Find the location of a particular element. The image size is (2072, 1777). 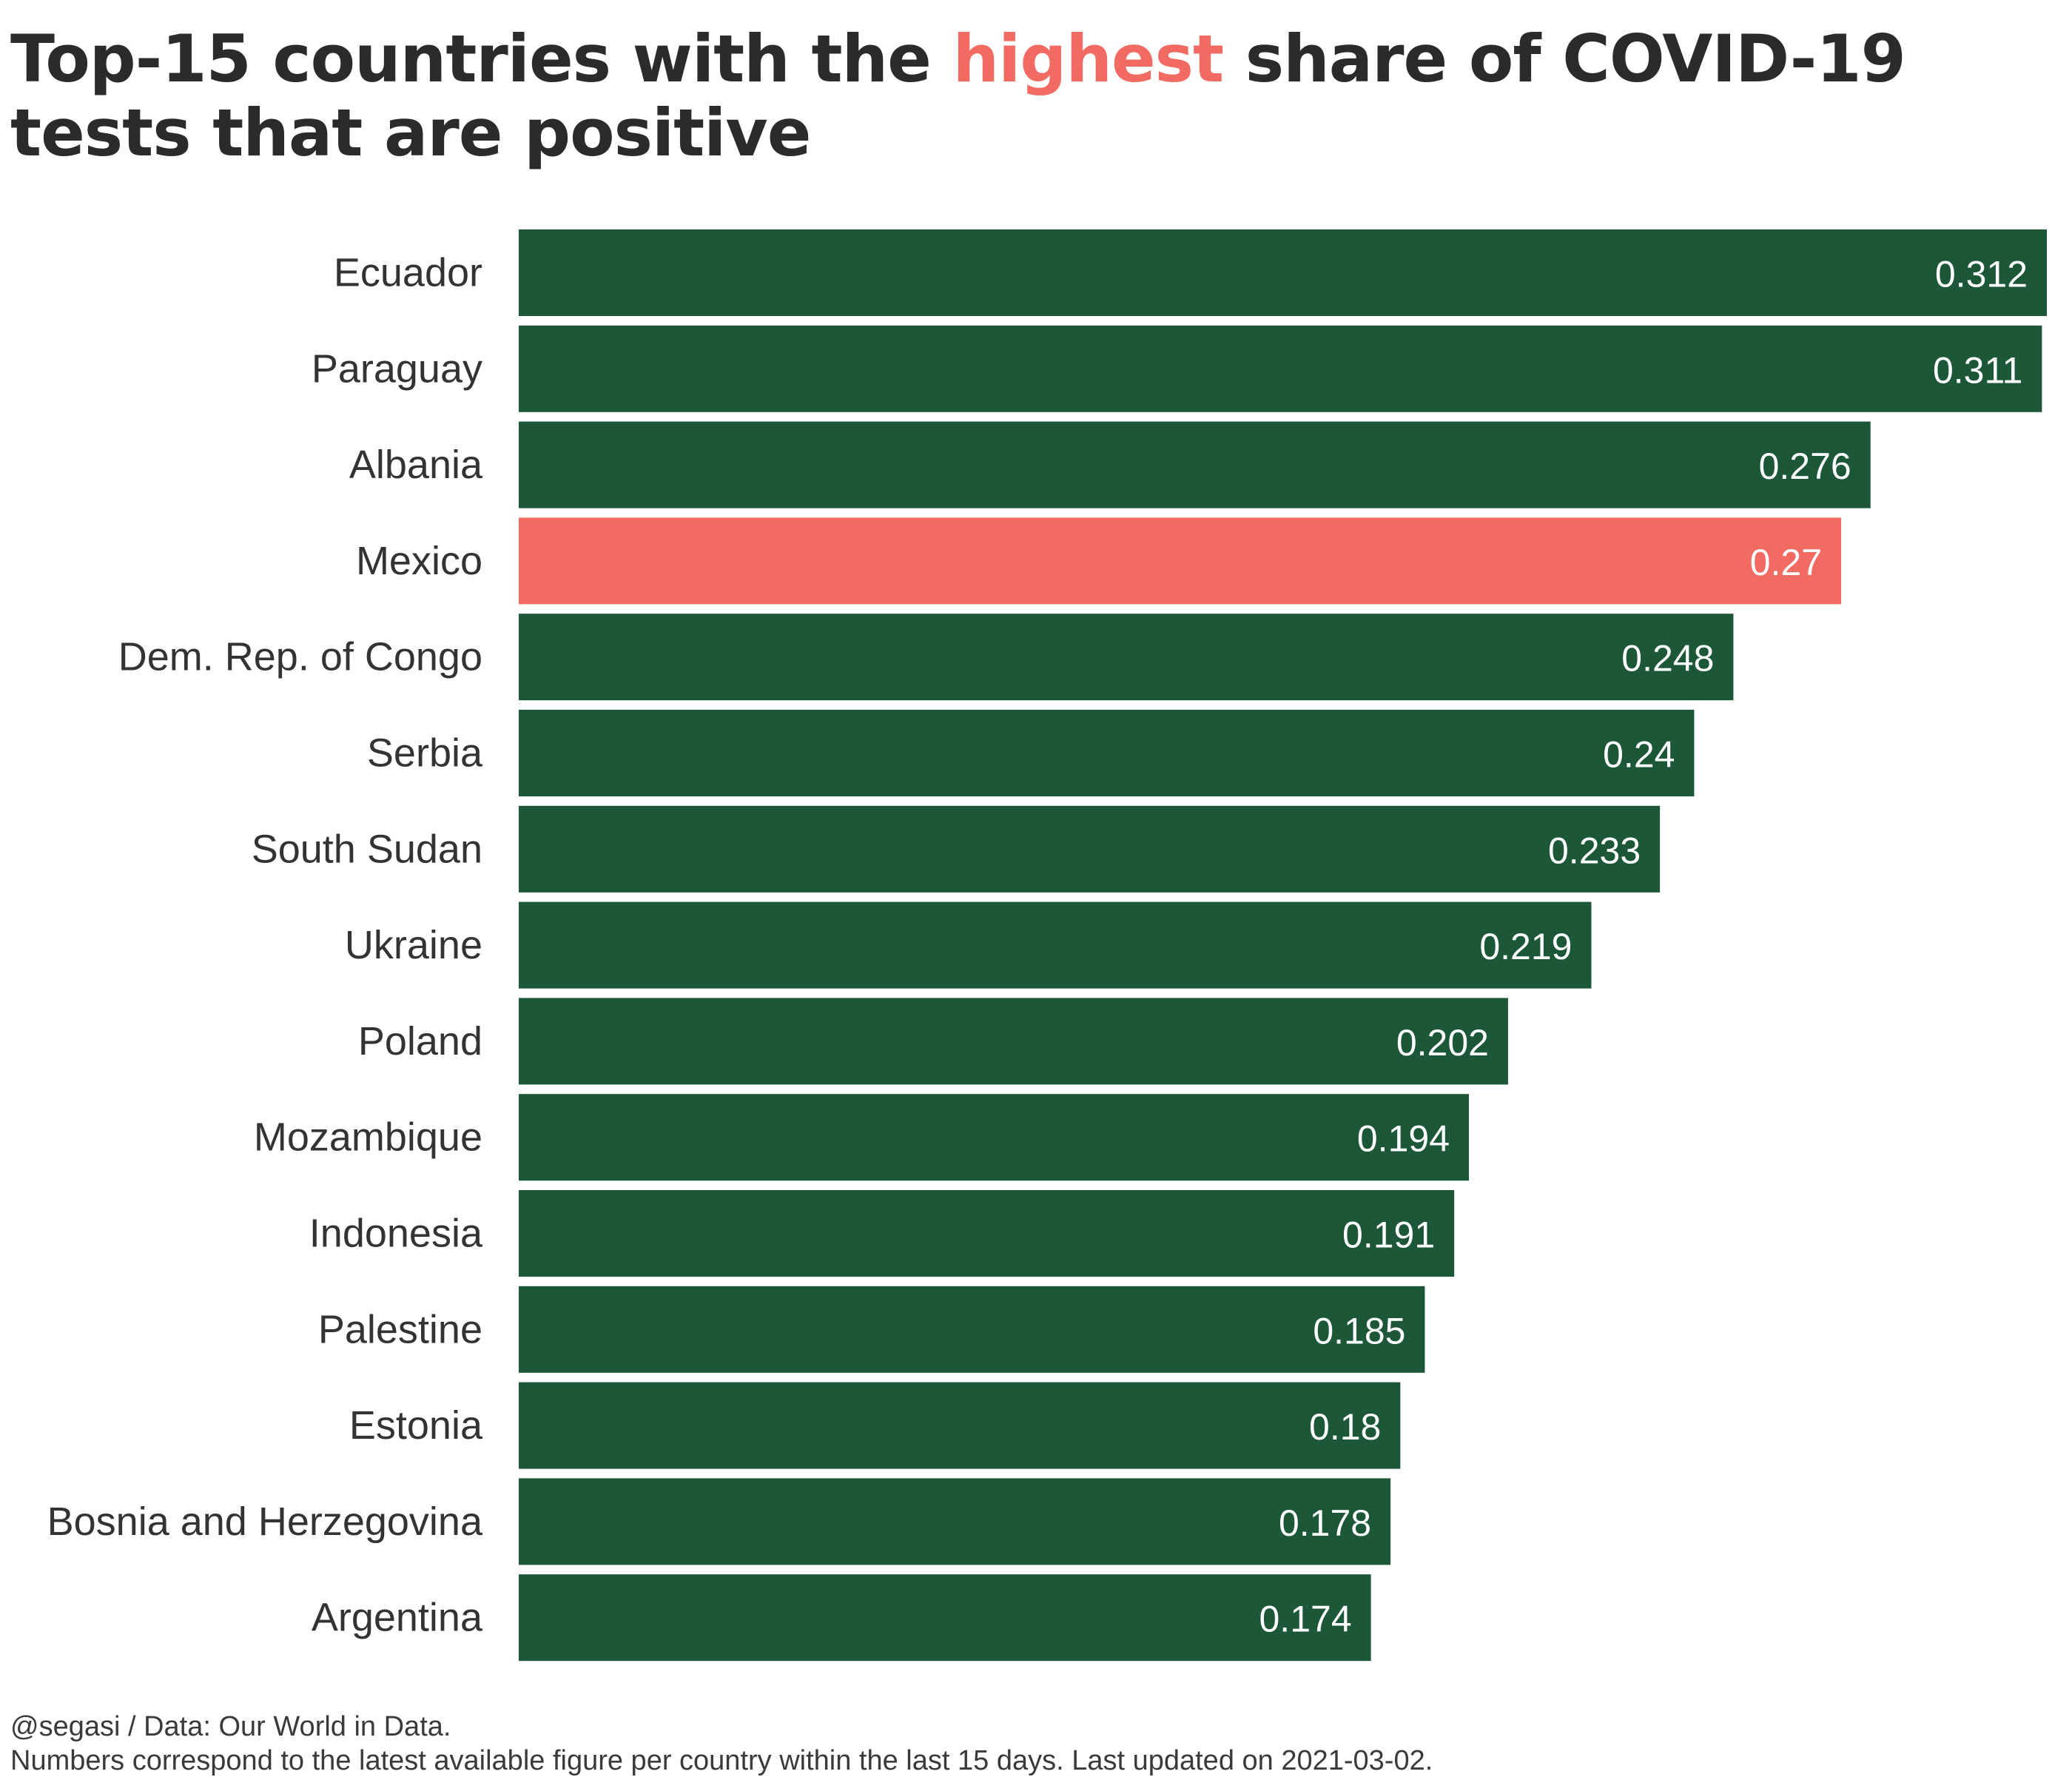

bar-poland is located at coordinates (1013, 1041).